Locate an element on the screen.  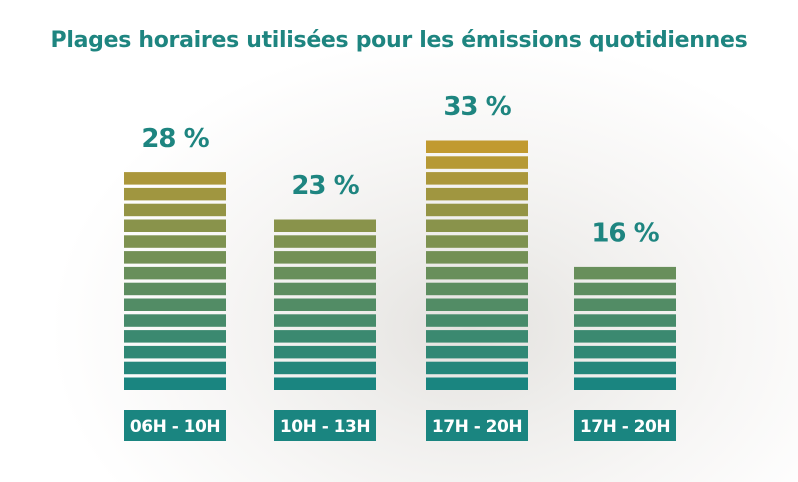
category-label: 06H - 10H is located at coordinates (175, 427).